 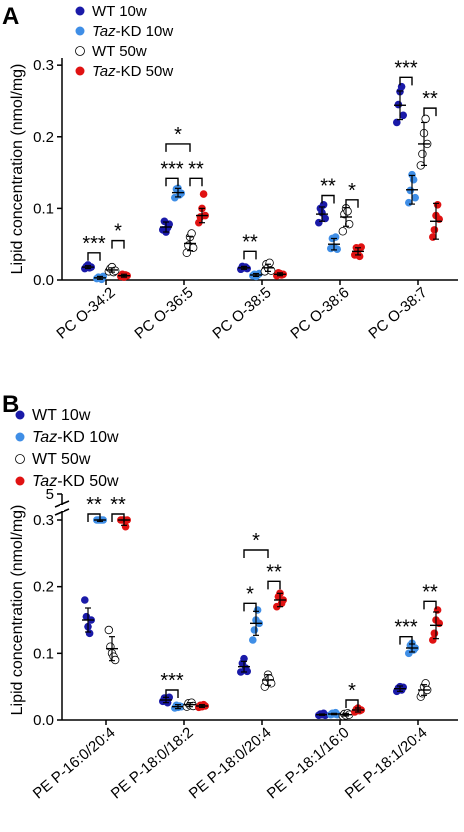 I want to click on y-tick-label: 0.3, so click(x=43, y=520).